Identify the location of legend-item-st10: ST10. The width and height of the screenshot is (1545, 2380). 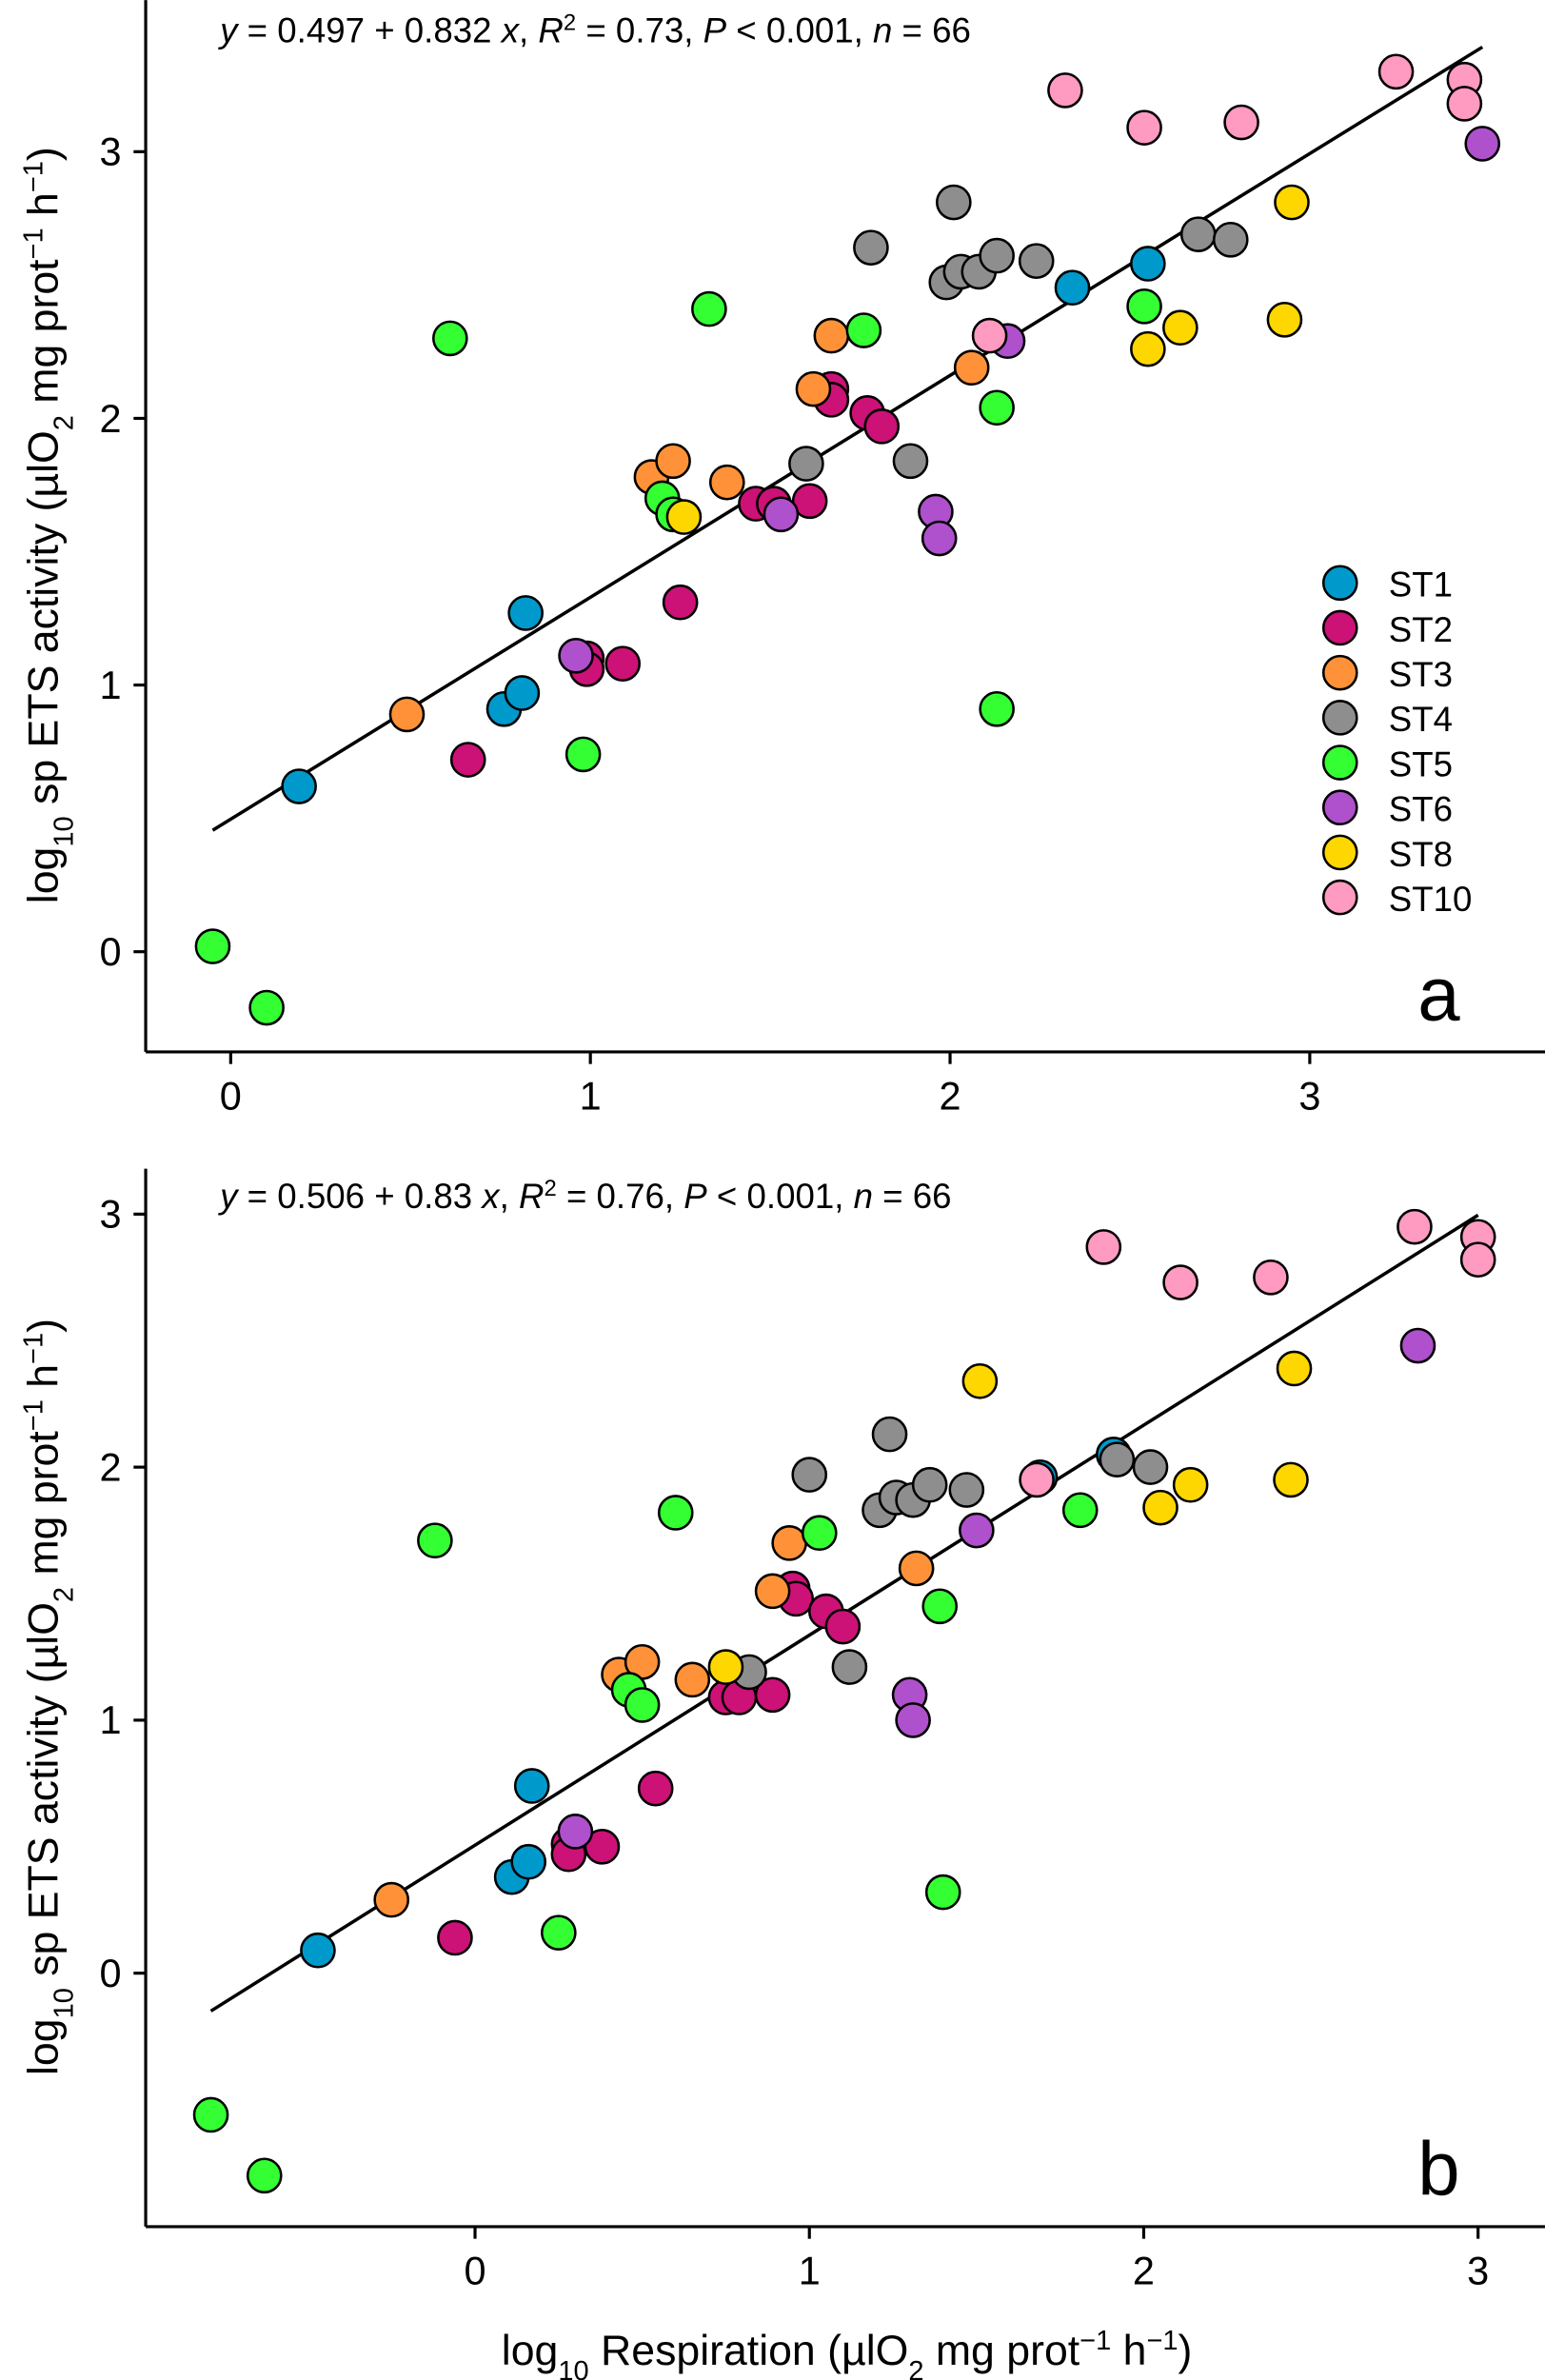
(1397, 899).